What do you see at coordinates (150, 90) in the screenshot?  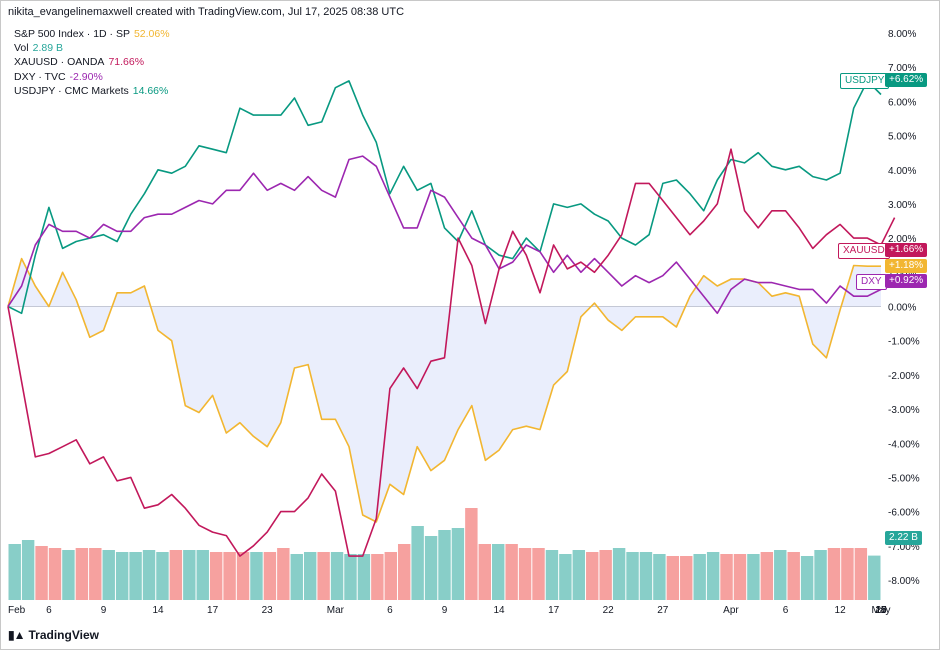 I see `legend-value: 14.66%` at bounding box center [150, 90].